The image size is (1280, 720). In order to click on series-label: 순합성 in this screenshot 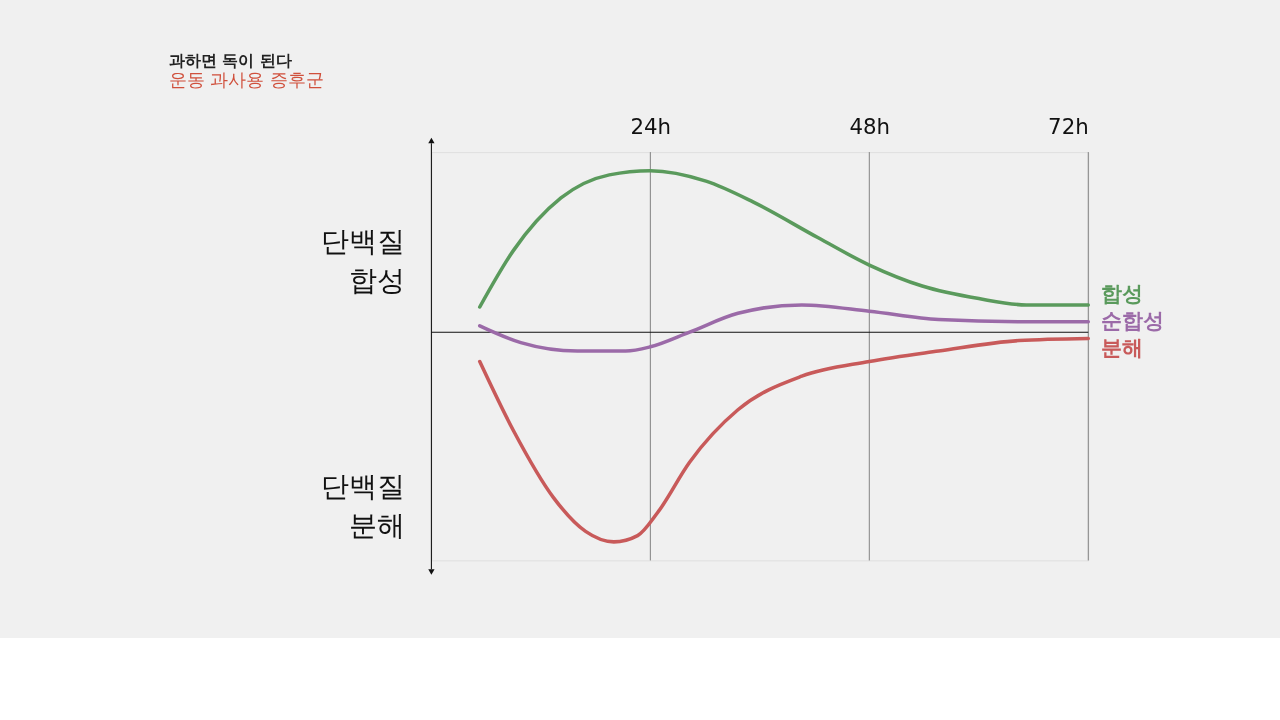, I will do `click(1132, 320)`.